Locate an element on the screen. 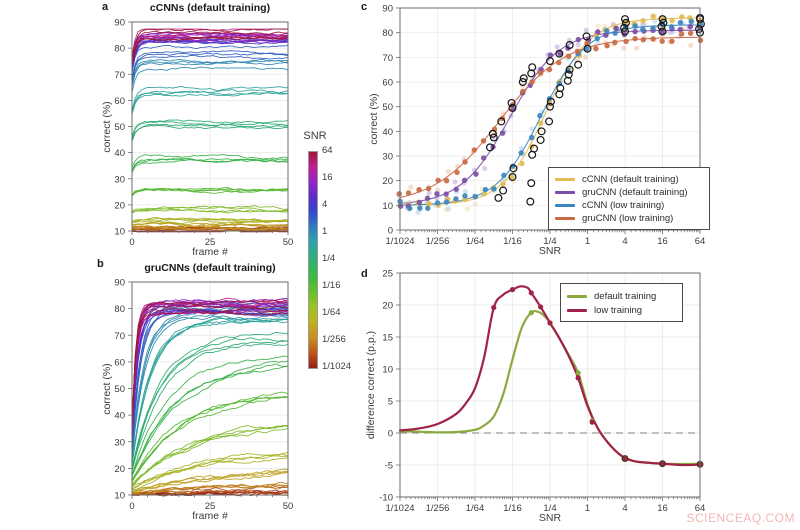 The width and height of the screenshot is (800, 530). colorbar-title: SNR is located at coordinates (315, 136).